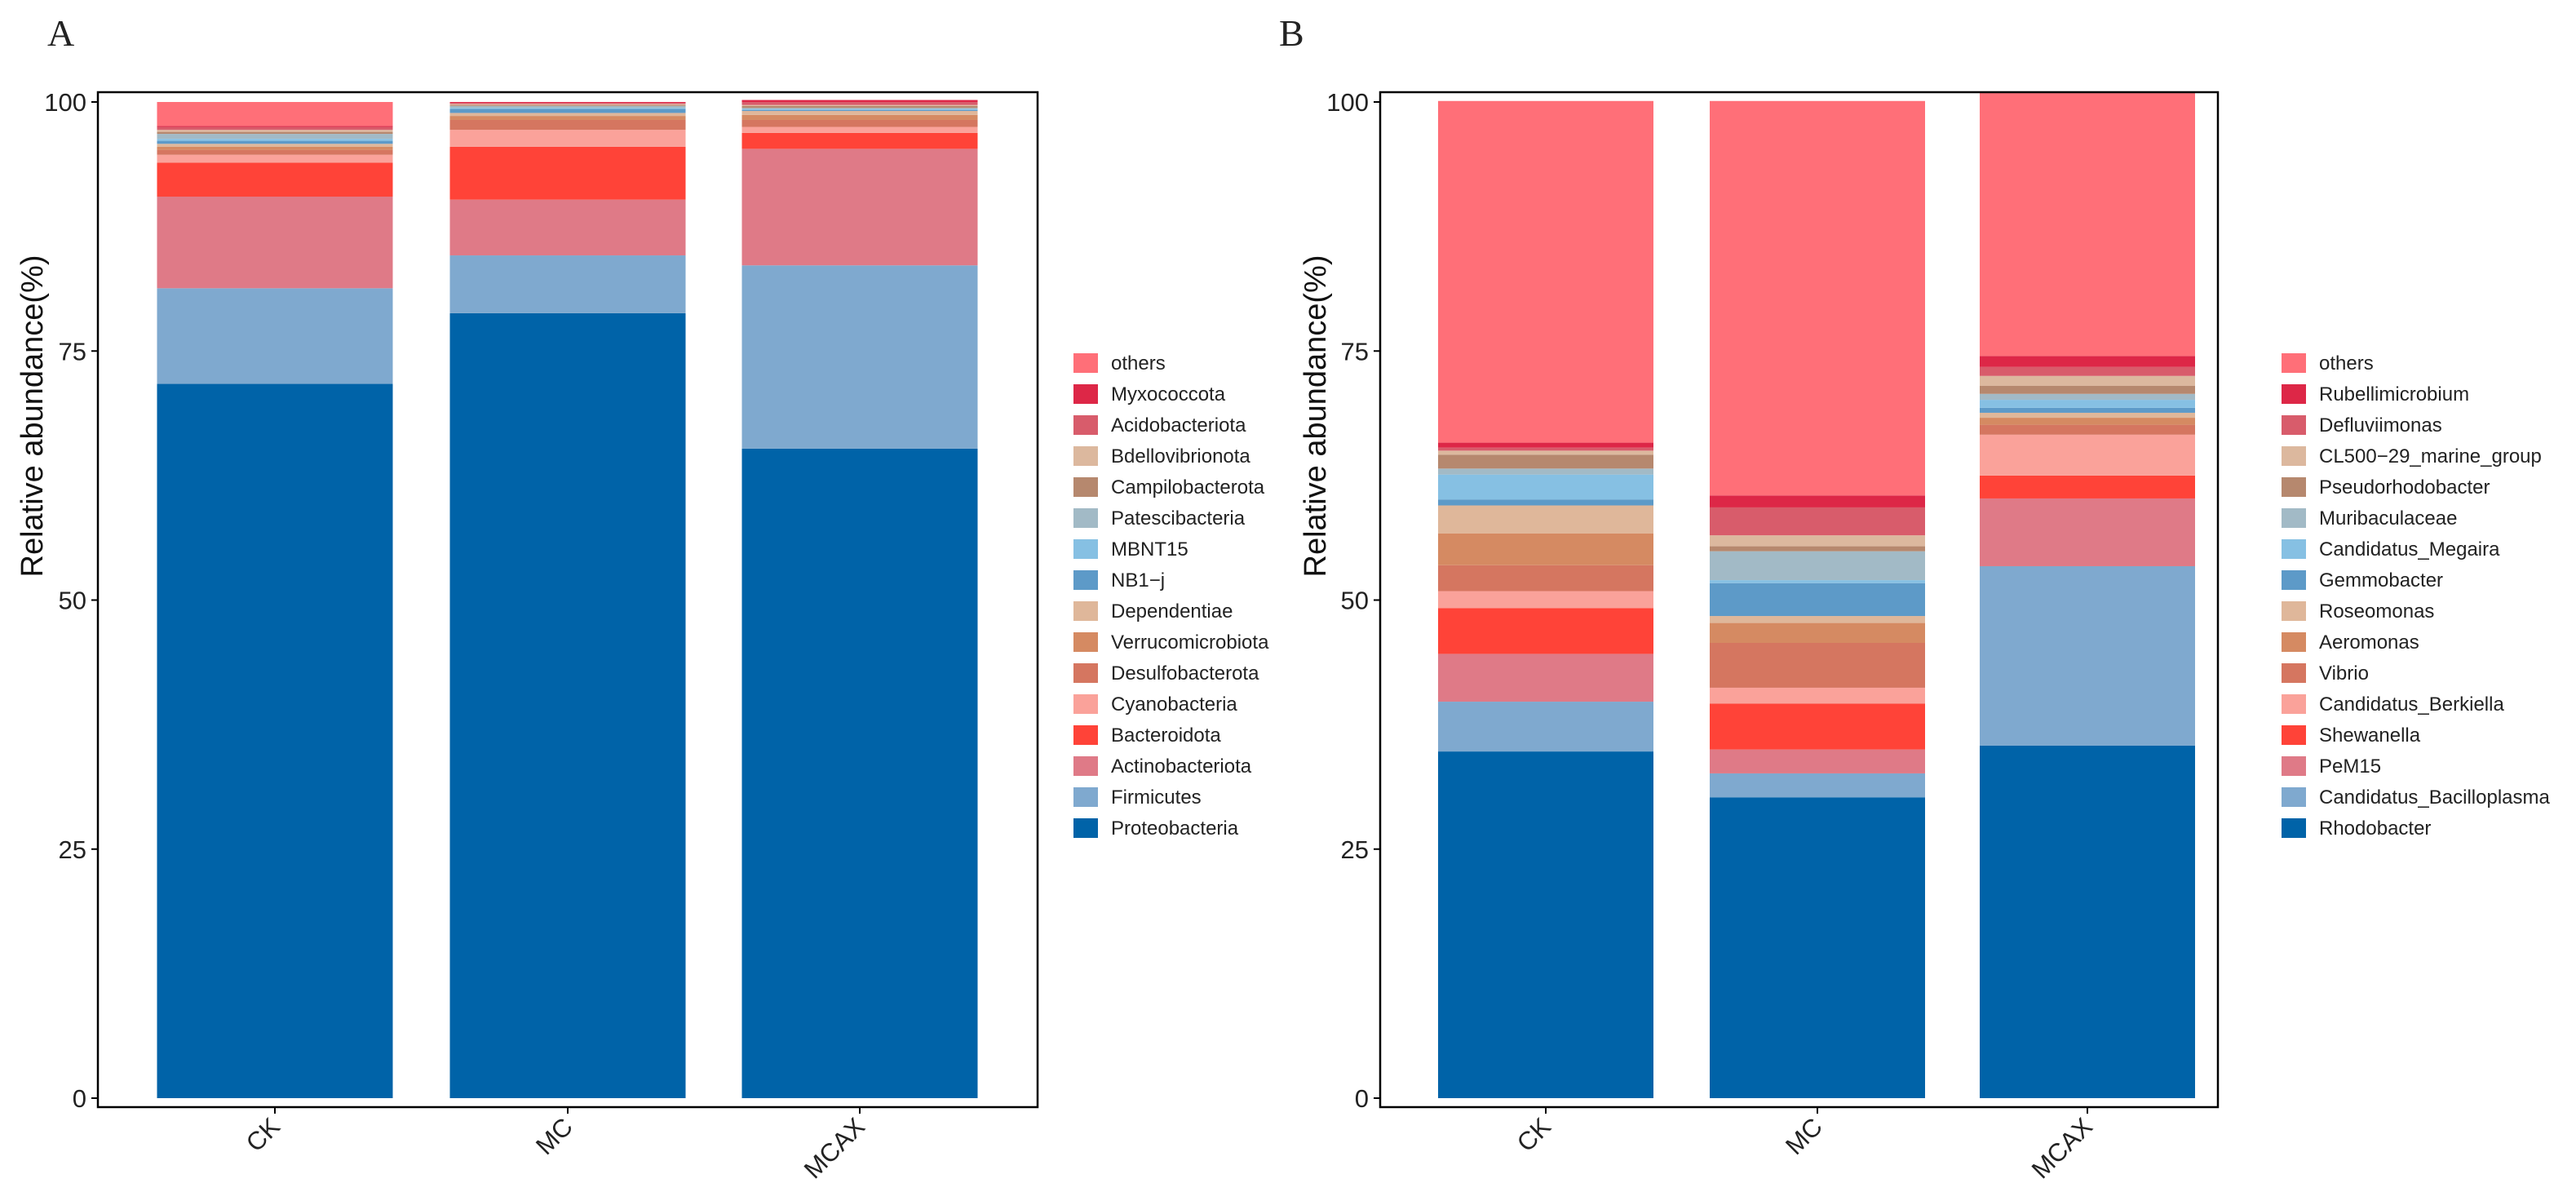 This screenshot has width=2576, height=1183. What do you see at coordinates (1178, 425) in the screenshot?
I see `panel-a-legend-label-acidobacteriota: Acidobacteriota` at bounding box center [1178, 425].